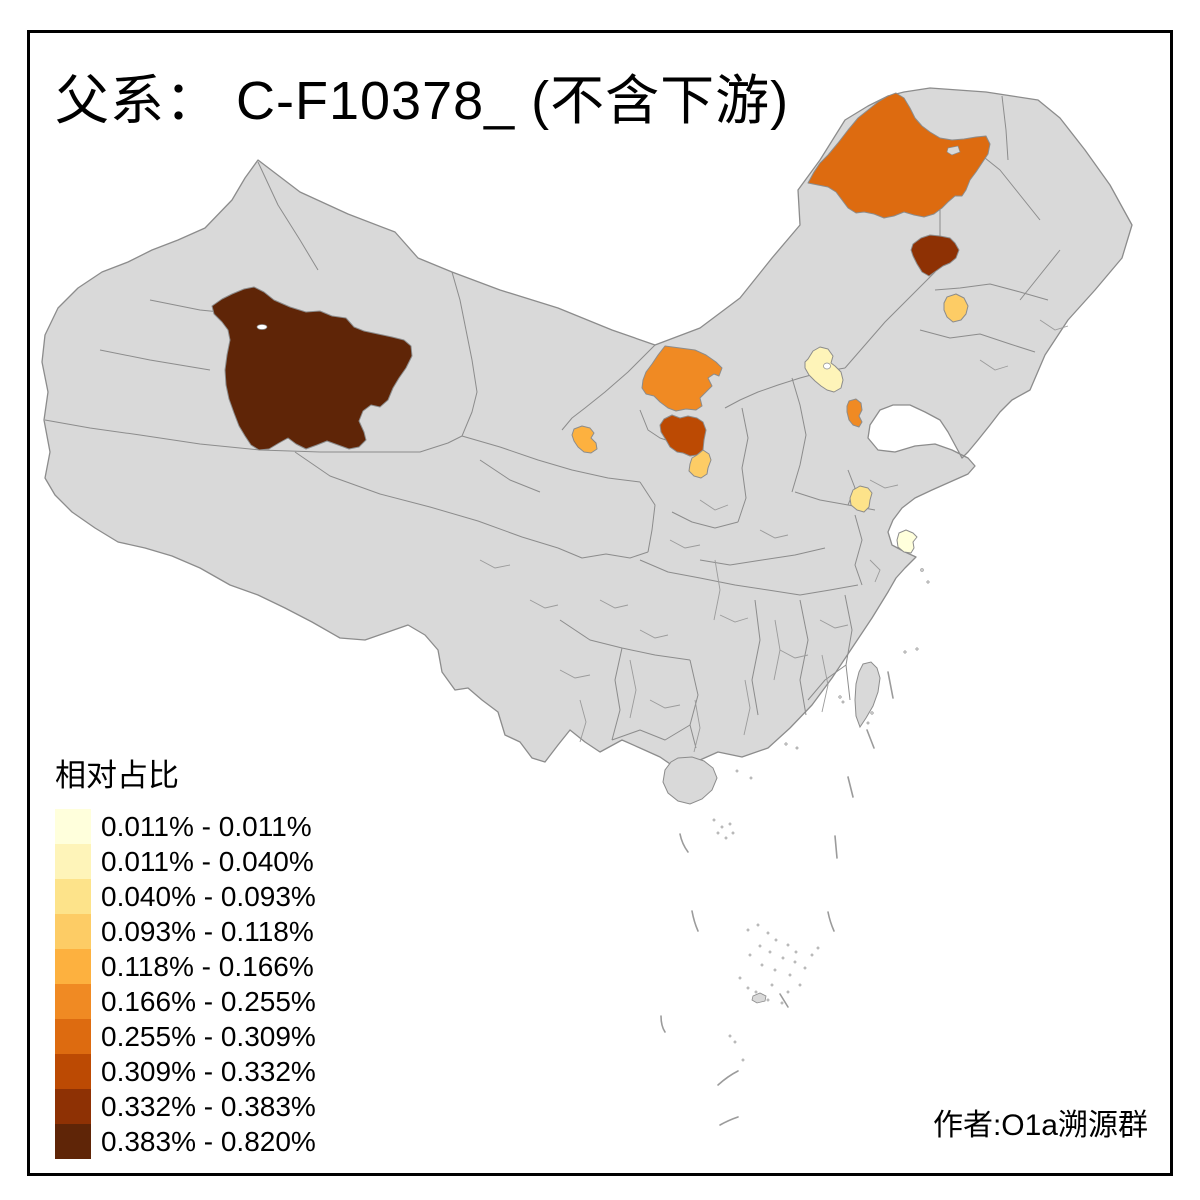 This screenshot has height=1200, width=1200. Describe the element at coordinates (935, 255) in the screenshot. I see `region-qiqihar-w-heilongjiang` at that location.